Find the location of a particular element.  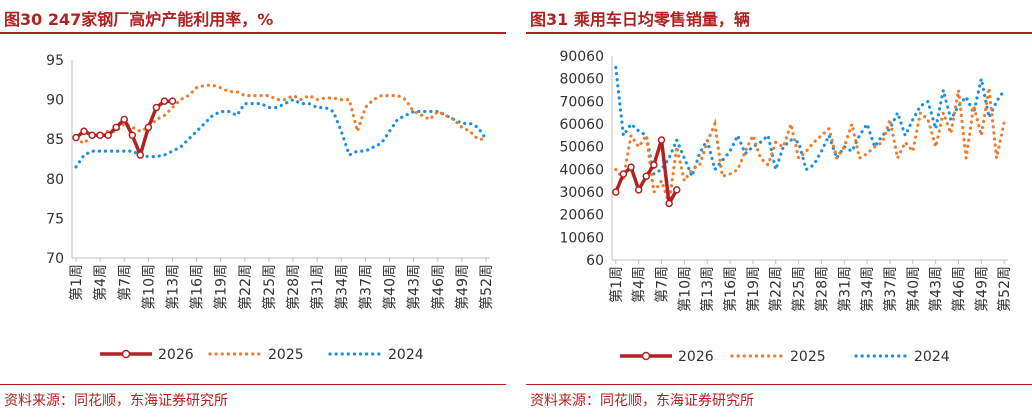

y-tick-label: 80 is located at coordinates (55, 180).